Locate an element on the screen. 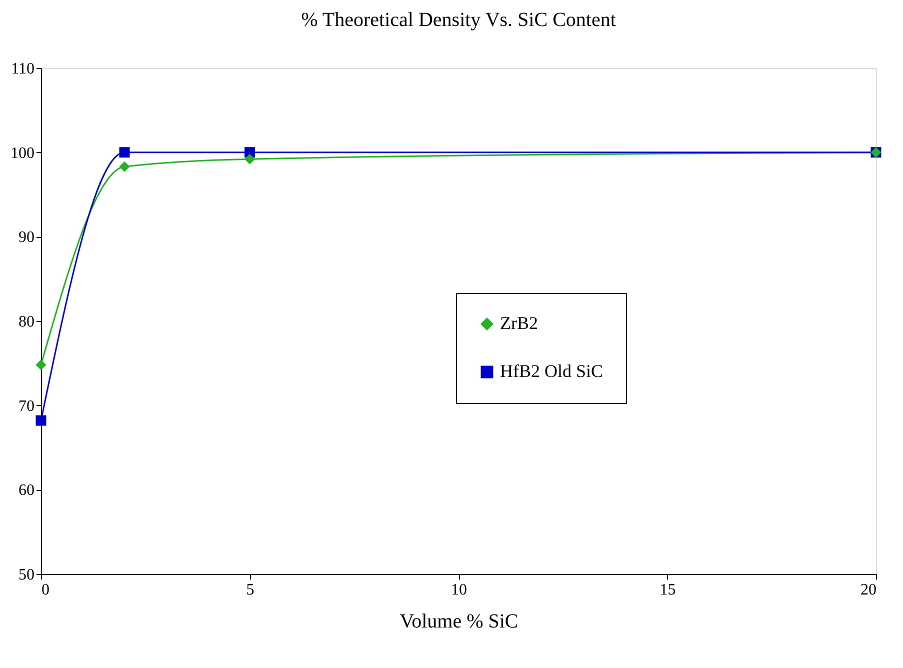  y-tick-label: 60 is located at coordinates (26, 491).